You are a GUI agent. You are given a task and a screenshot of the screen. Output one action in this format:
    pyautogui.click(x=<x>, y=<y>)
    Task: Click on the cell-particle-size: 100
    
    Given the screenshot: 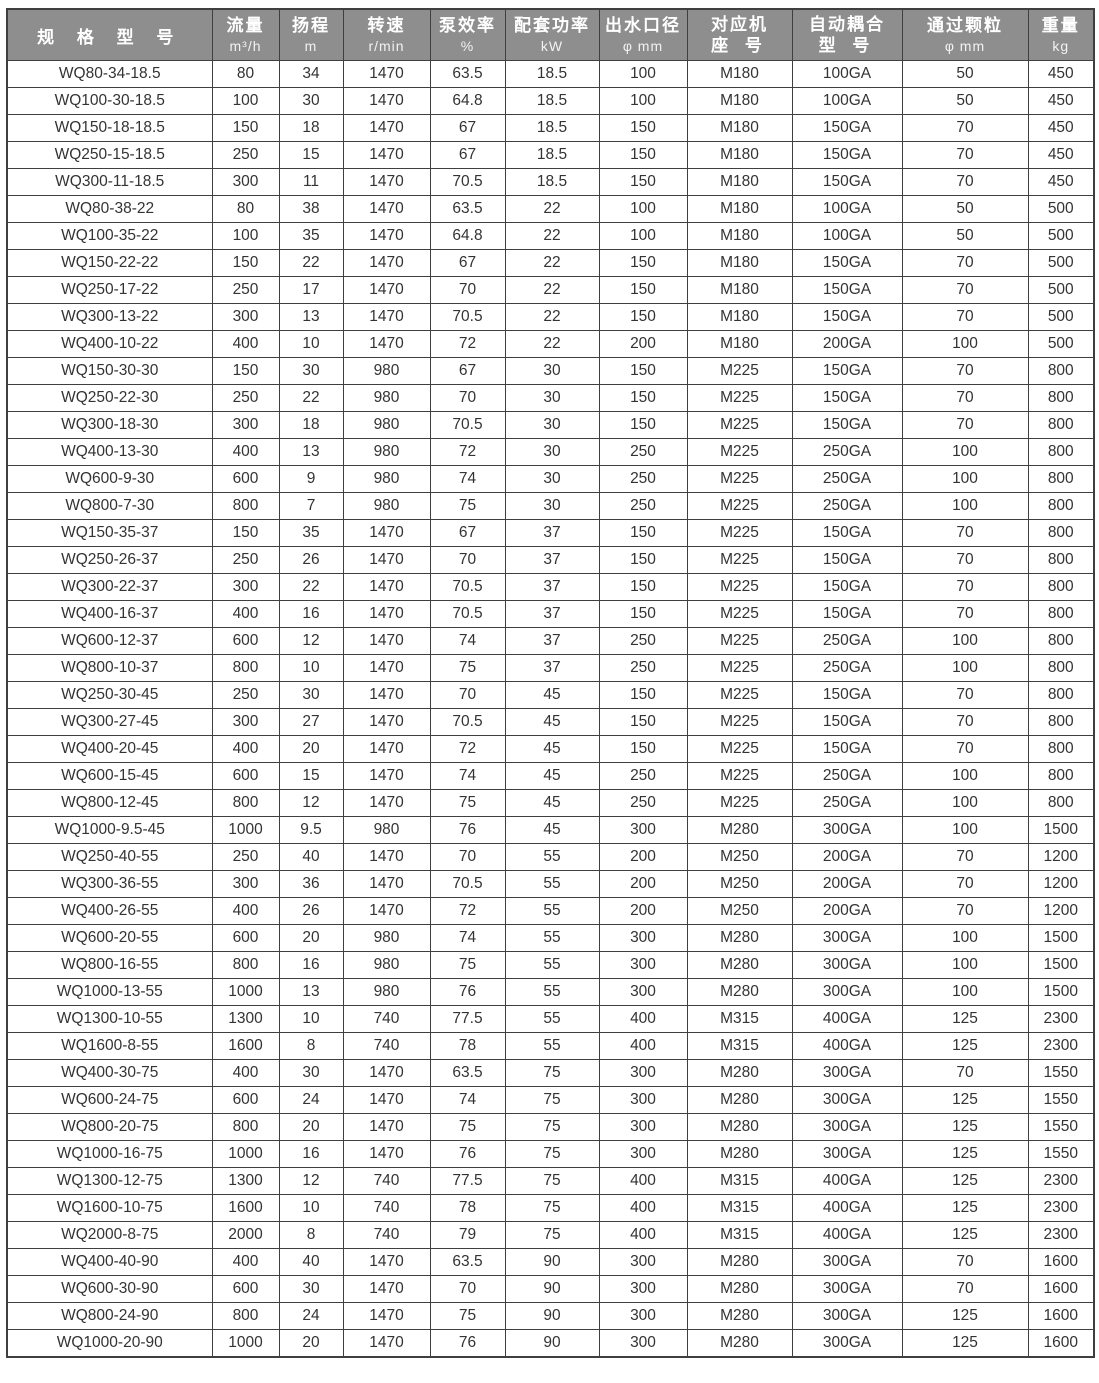 What is the action you would take?
    pyautogui.click(x=965, y=344)
    